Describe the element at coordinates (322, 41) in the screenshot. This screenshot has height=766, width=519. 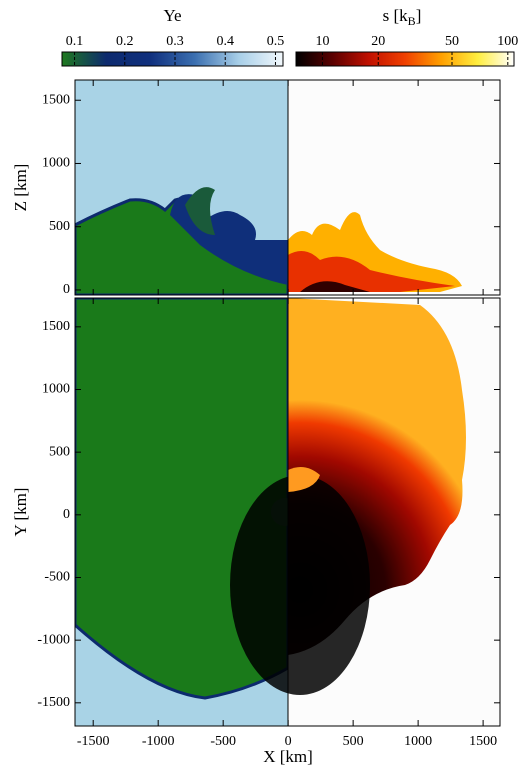
I see `colorbar-tick-label: 10` at that location.